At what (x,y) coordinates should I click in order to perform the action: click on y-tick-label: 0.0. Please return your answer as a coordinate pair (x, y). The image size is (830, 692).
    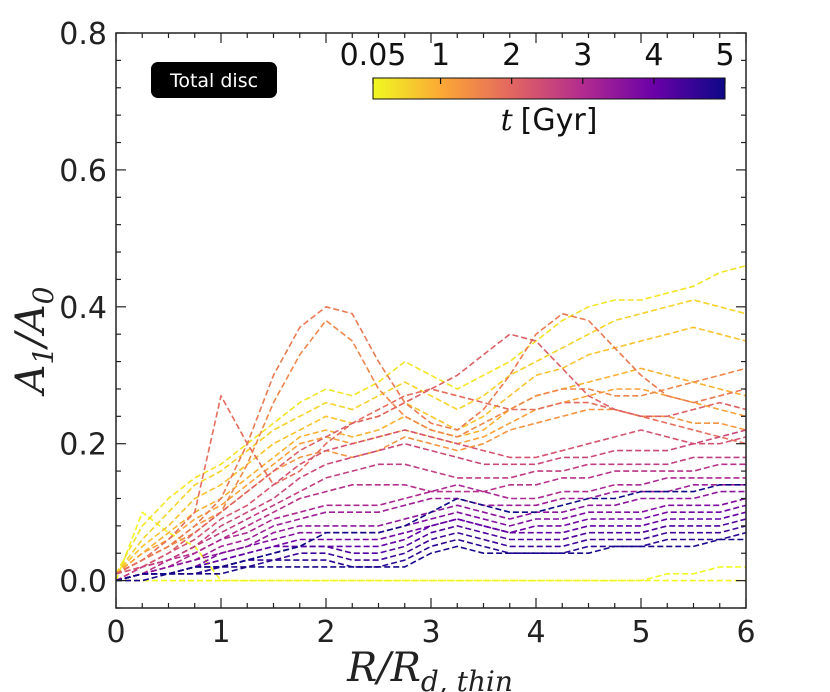
    Looking at the image, I should click on (83, 582).